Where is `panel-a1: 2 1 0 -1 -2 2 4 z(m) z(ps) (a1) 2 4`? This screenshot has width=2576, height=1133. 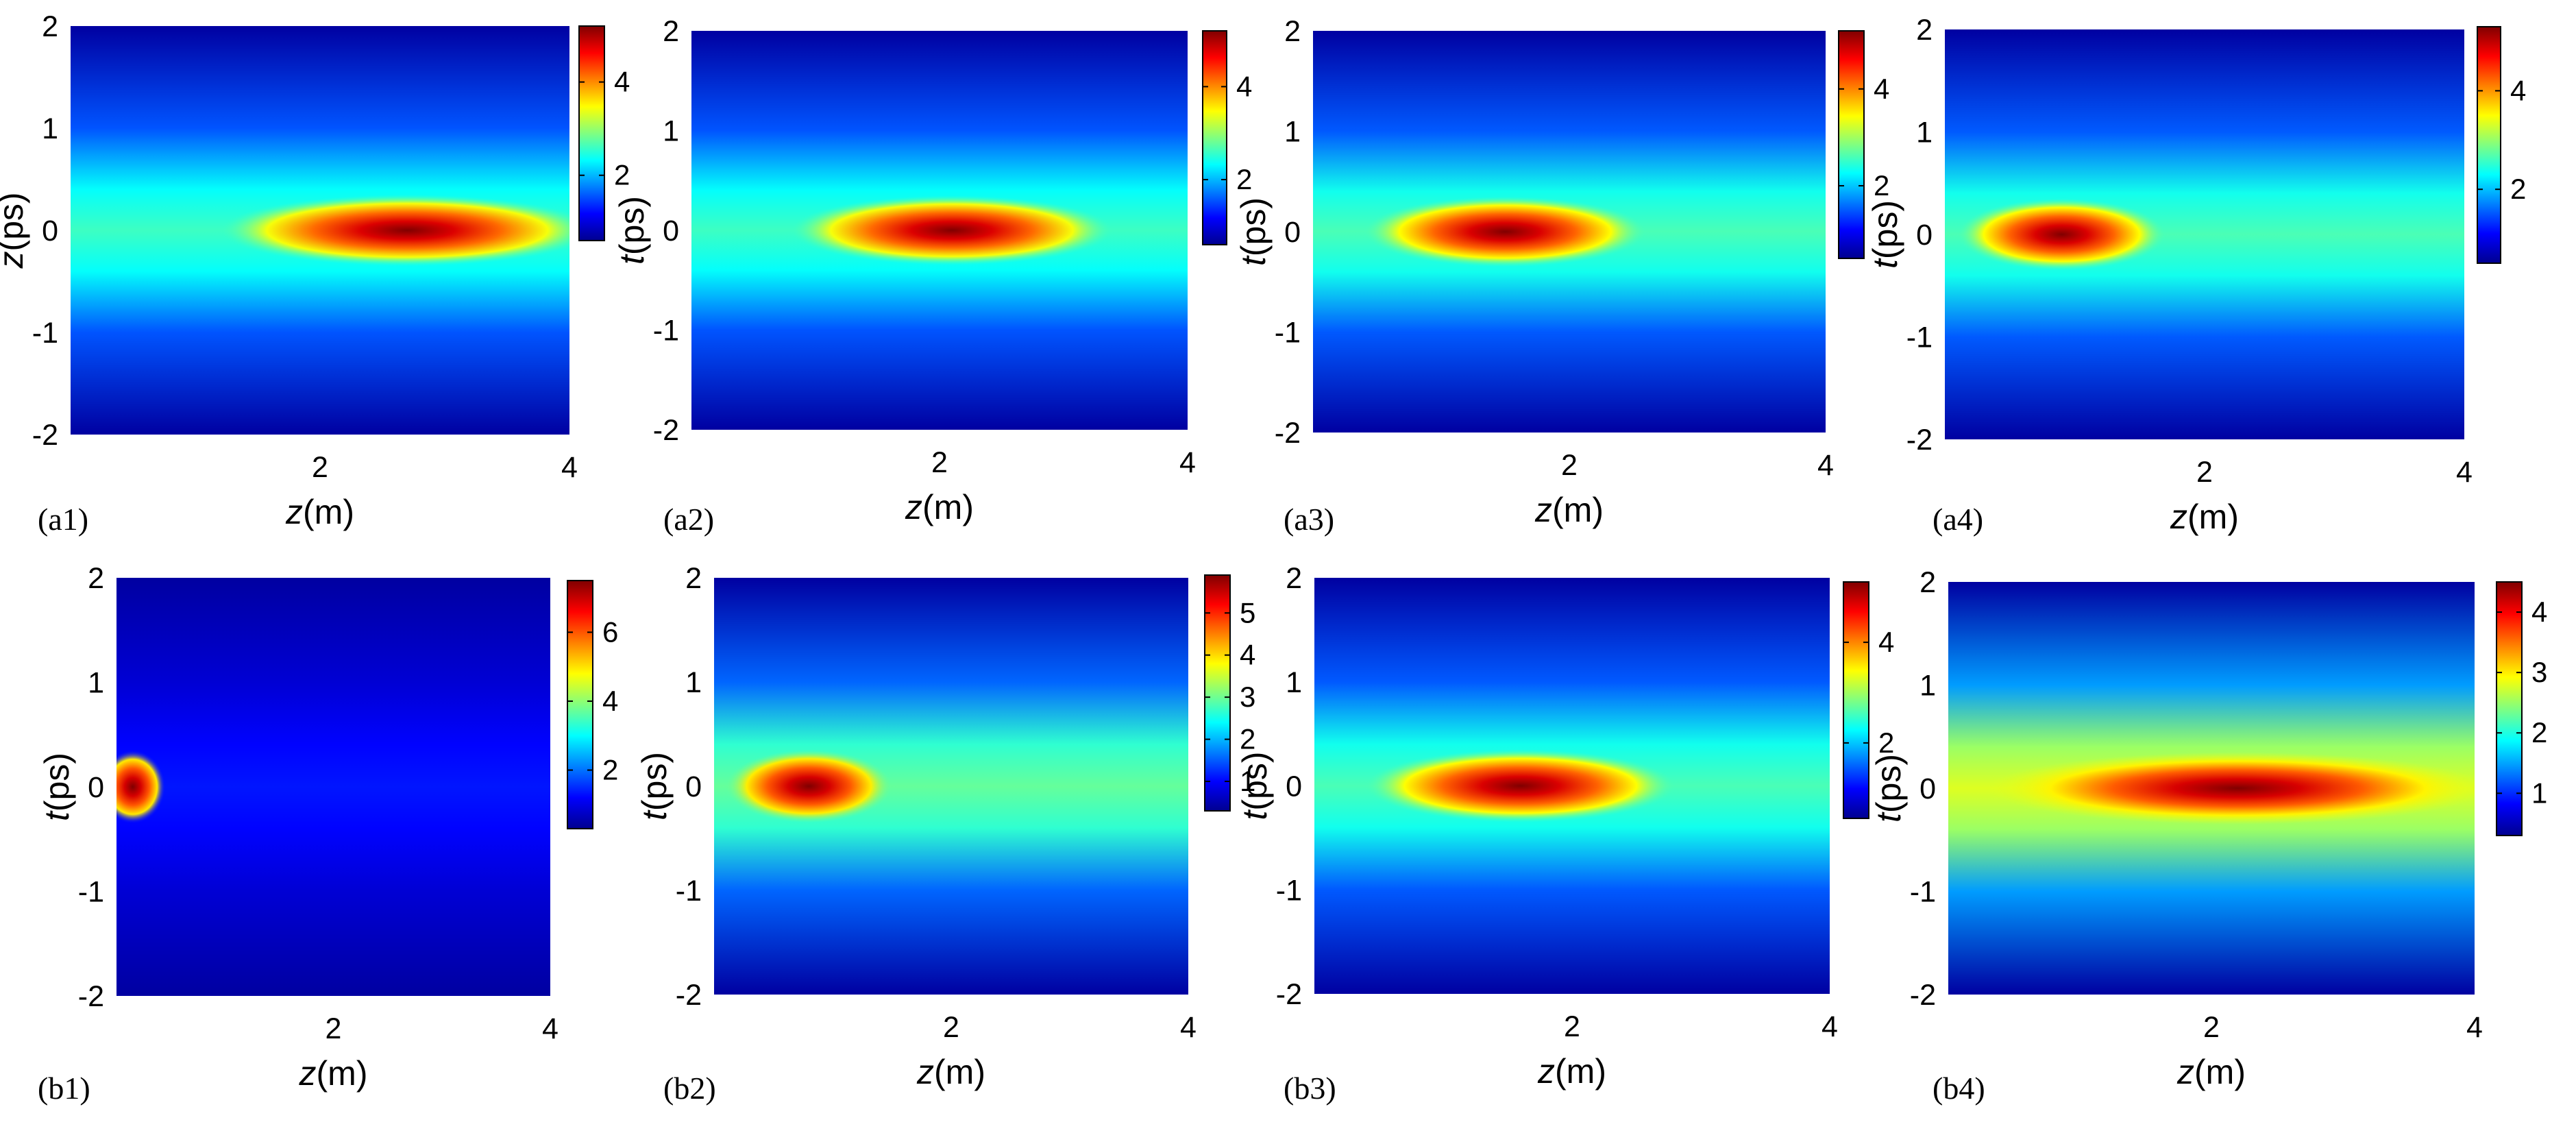 panel-a1: 2 1 0 -1 -2 2 4 z(m) z(ps) (a1) 2 4 is located at coordinates (315, 273).